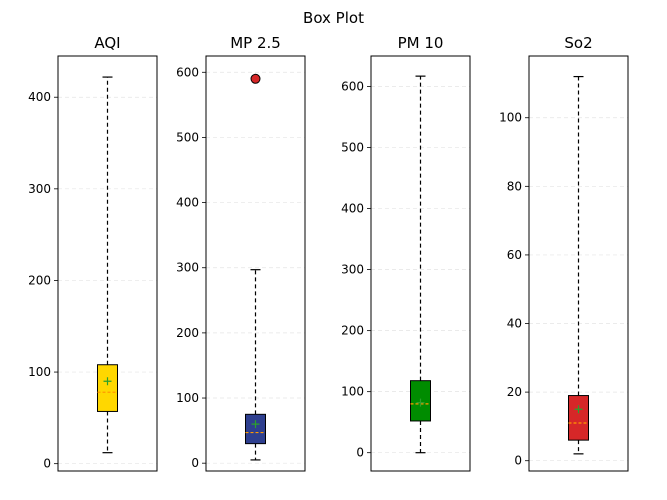  What do you see at coordinates (107, 388) in the screenshot?
I see `box-aqi` at bounding box center [107, 388].